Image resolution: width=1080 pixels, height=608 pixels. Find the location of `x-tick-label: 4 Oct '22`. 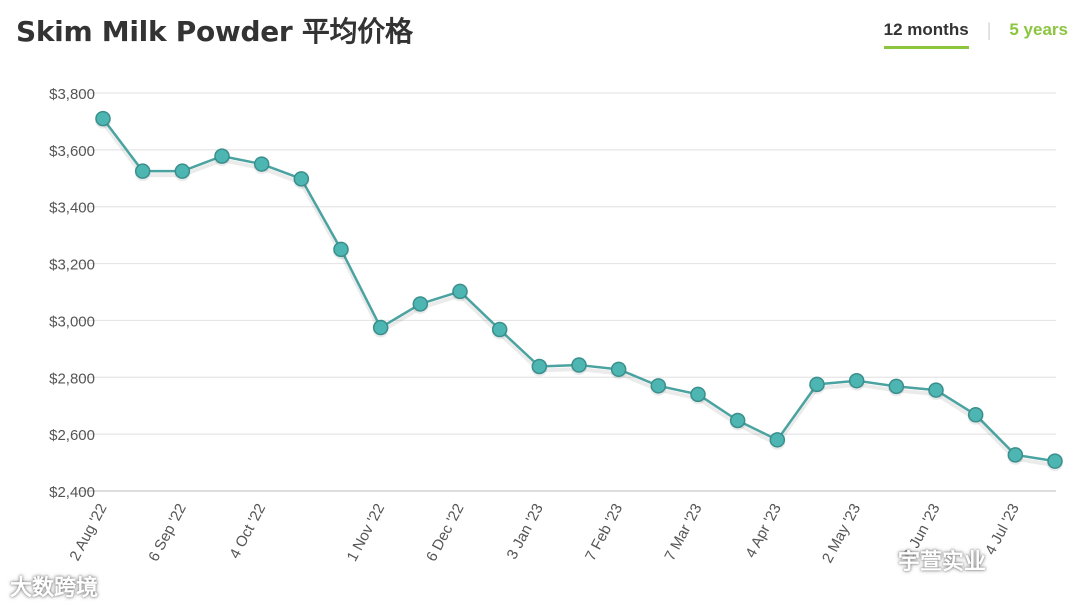

x-tick-label: 4 Oct '22 is located at coordinates (247, 531).